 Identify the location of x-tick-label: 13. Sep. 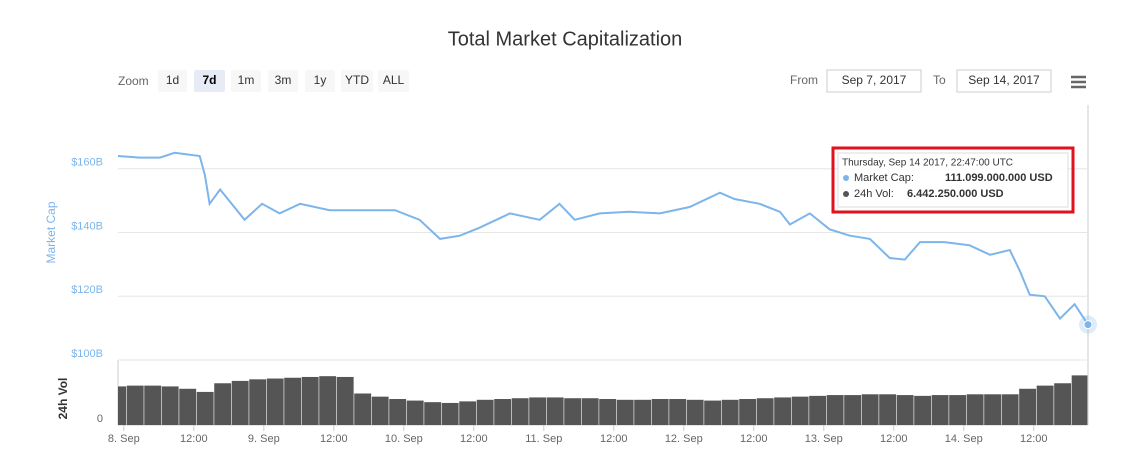
(824, 439).